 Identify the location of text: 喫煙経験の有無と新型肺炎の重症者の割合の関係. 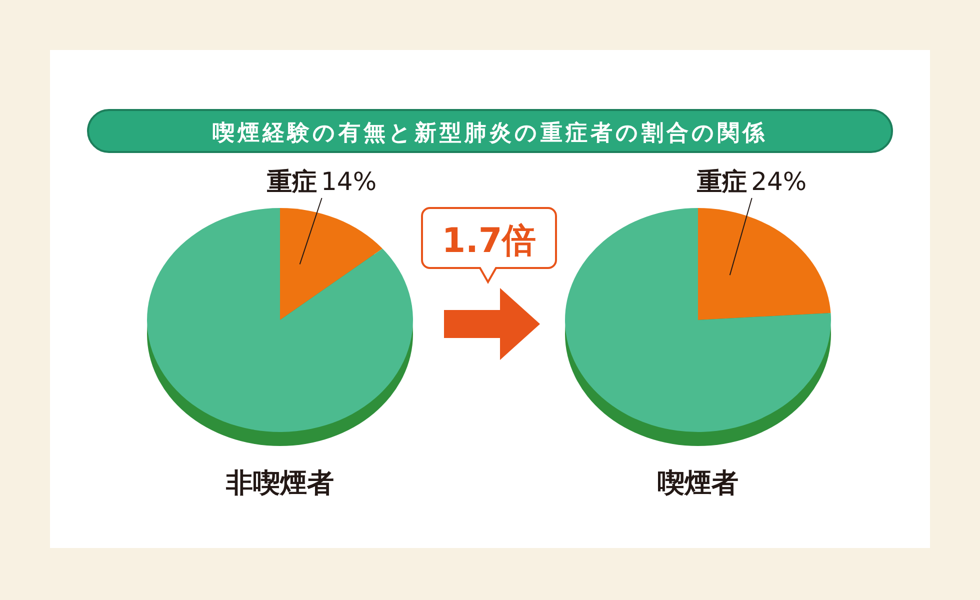
(490, 133).